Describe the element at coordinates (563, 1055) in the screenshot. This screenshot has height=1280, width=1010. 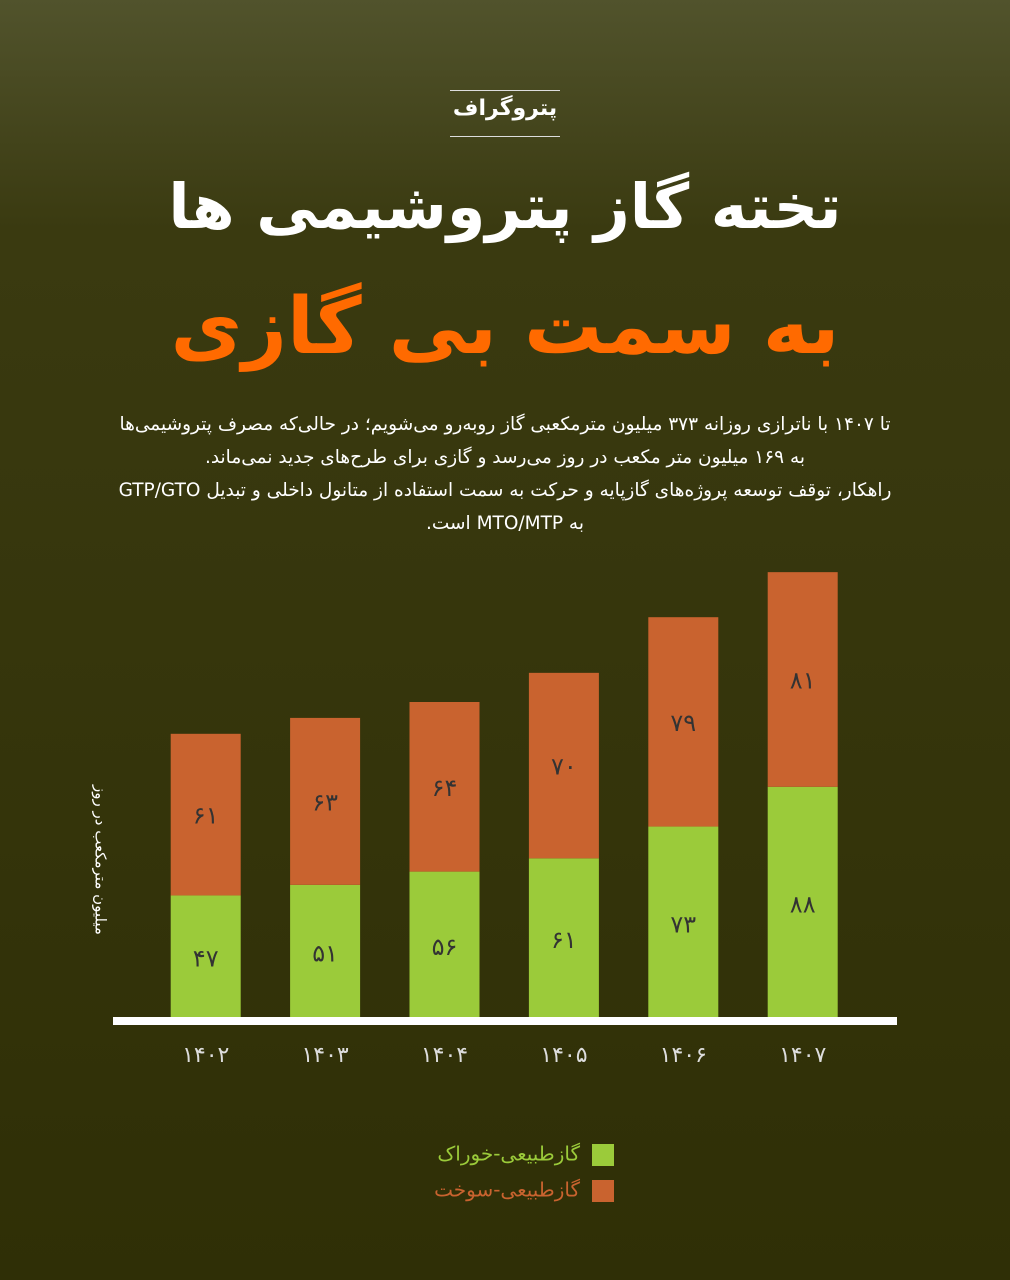
I see `x-tick-label: ۱۴۰۵` at that location.